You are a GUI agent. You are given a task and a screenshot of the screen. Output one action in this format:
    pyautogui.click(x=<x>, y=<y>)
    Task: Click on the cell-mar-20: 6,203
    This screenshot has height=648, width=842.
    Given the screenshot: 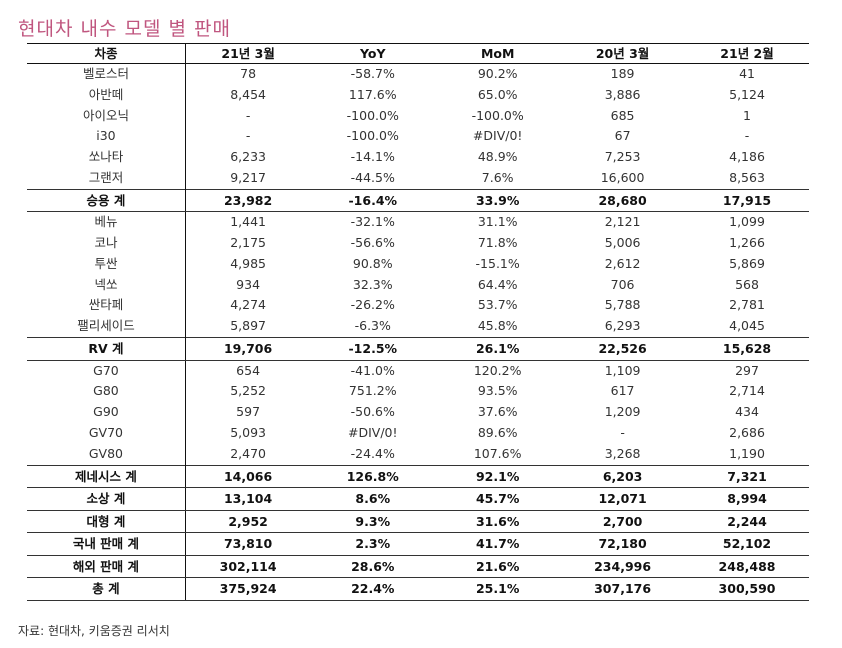 What is the action you would take?
    pyautogui.click(x=623, y=476)
    